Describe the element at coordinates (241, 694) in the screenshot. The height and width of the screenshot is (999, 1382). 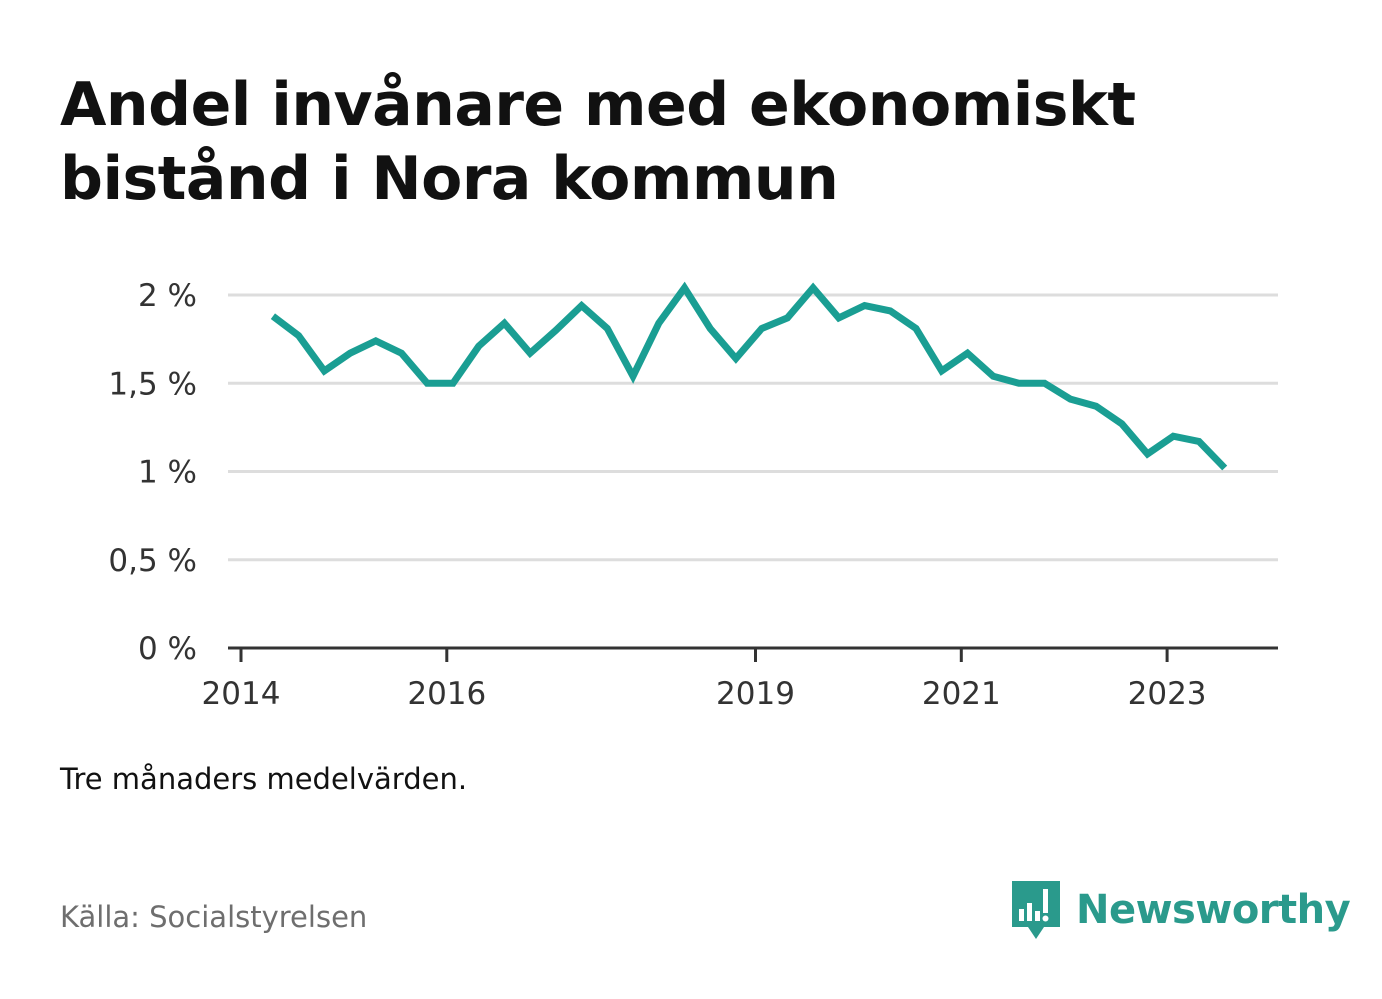
I see `x-tick-label: 2014` at that location.